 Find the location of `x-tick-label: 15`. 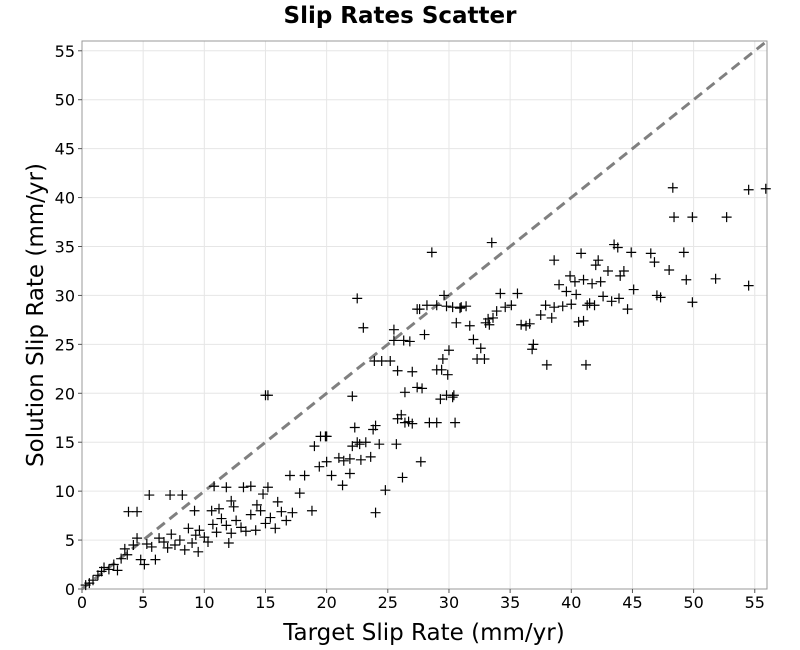

x-tick-label: 15 is located at coordinates (265, 602).